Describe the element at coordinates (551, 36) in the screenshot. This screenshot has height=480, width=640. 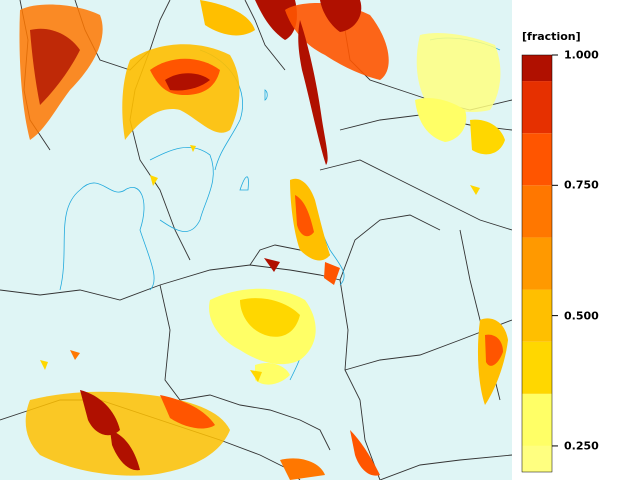
I see `legend-unit-label: [fraction]` at that location.